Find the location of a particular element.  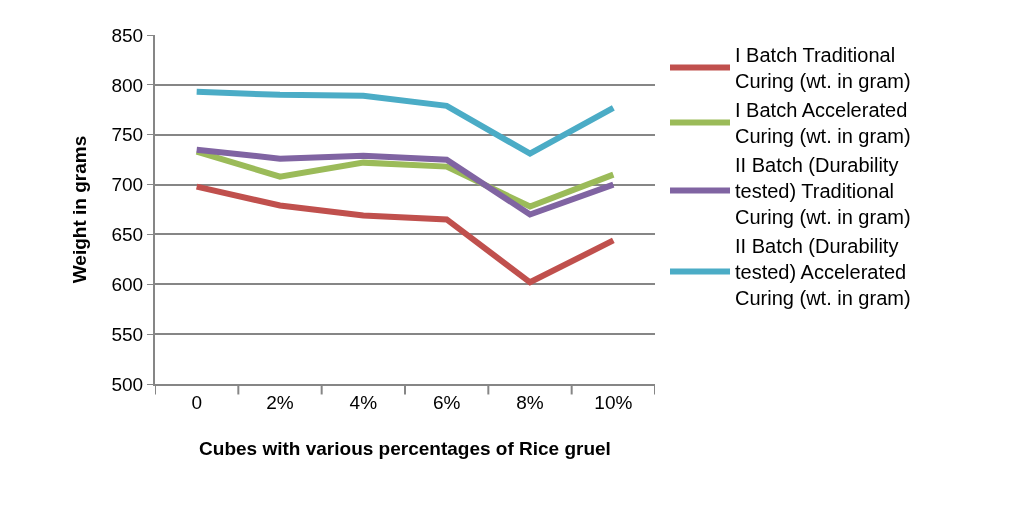

legend-label: I Batch Accelerated Curing (wt. in gram) is located at coordinates (823, 123).